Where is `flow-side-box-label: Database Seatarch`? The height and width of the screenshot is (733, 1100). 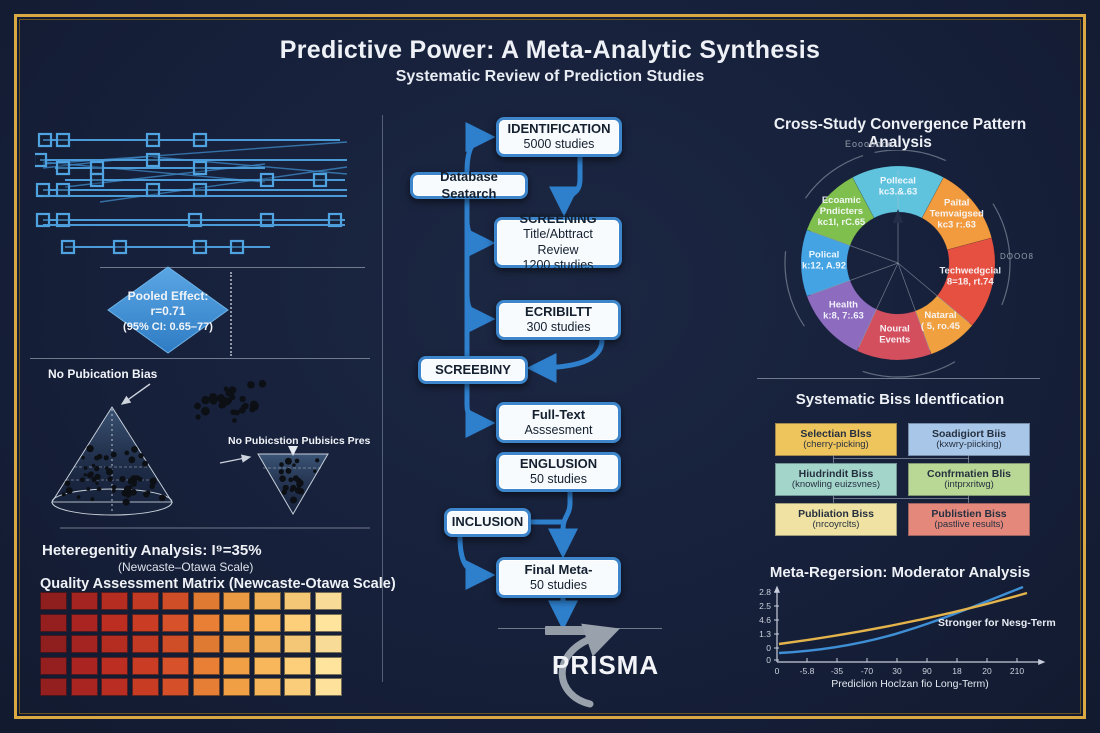 flow-side-box-label: Database Seatarch is located at coordinates (469, 185).